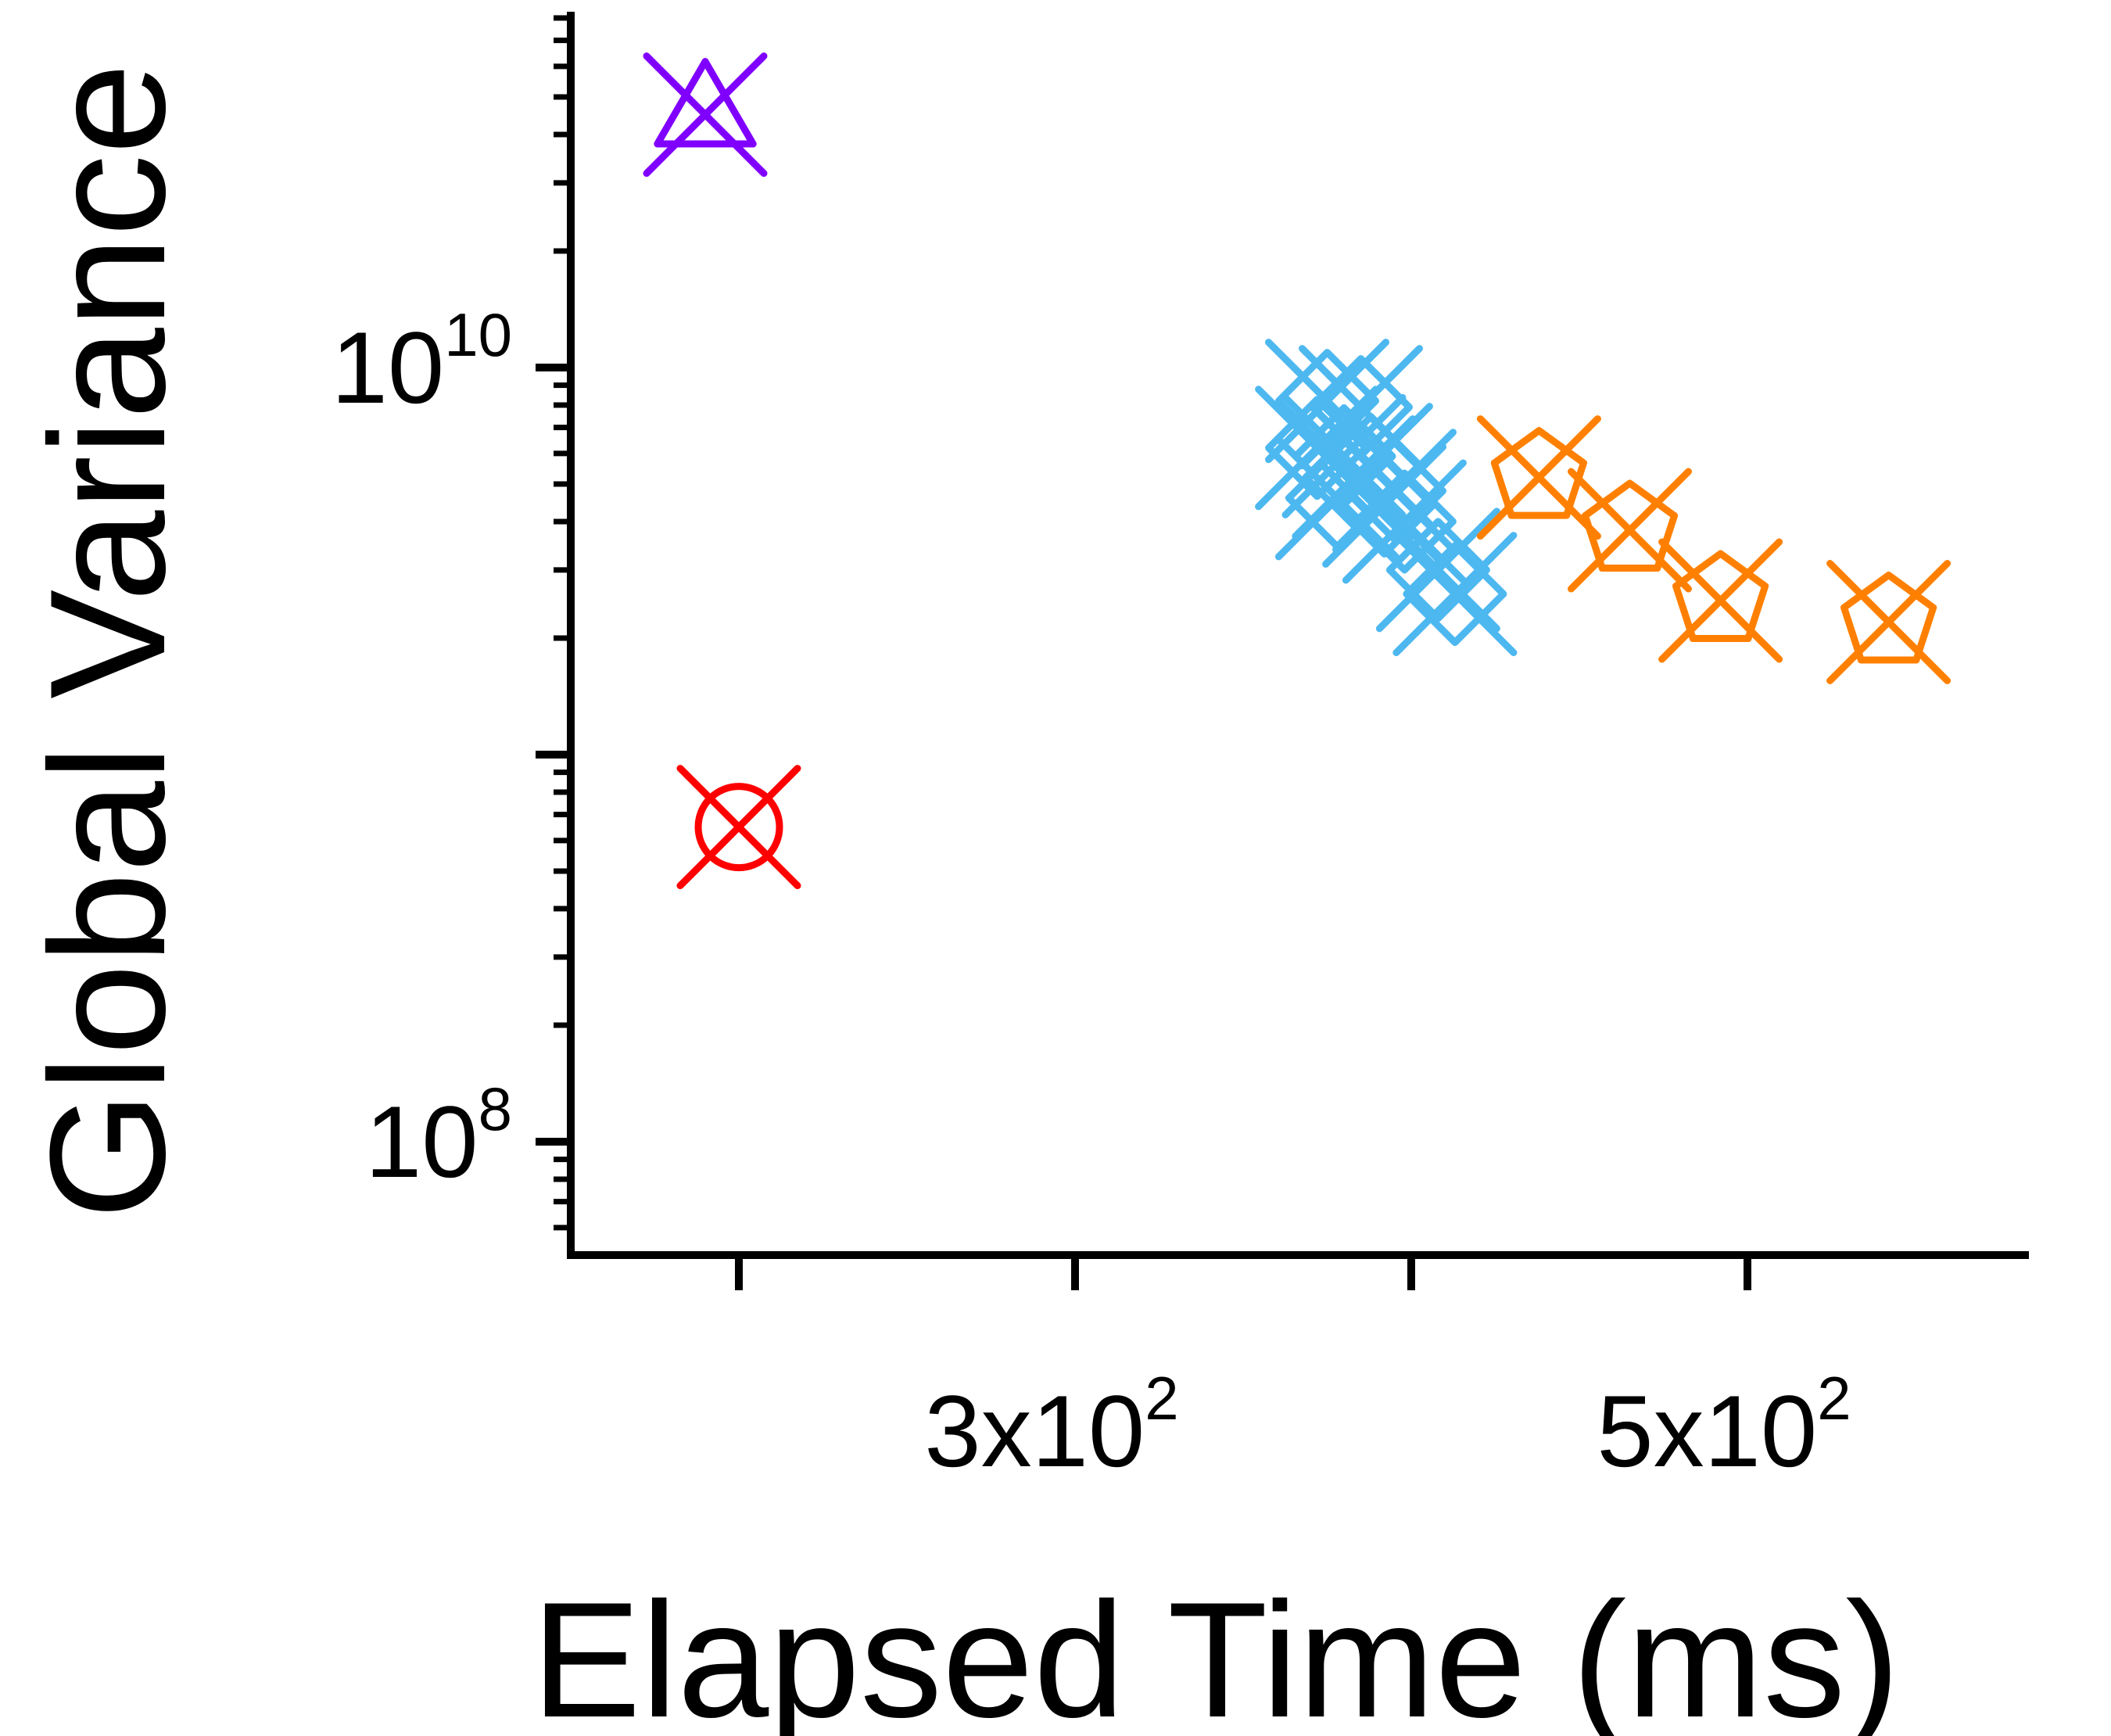 This screenshot has width=2111, height=1736. Describe the element at coordinates (1724, 1426) in the screenshot. I see `x-tick-label: 5x10²` at that location.